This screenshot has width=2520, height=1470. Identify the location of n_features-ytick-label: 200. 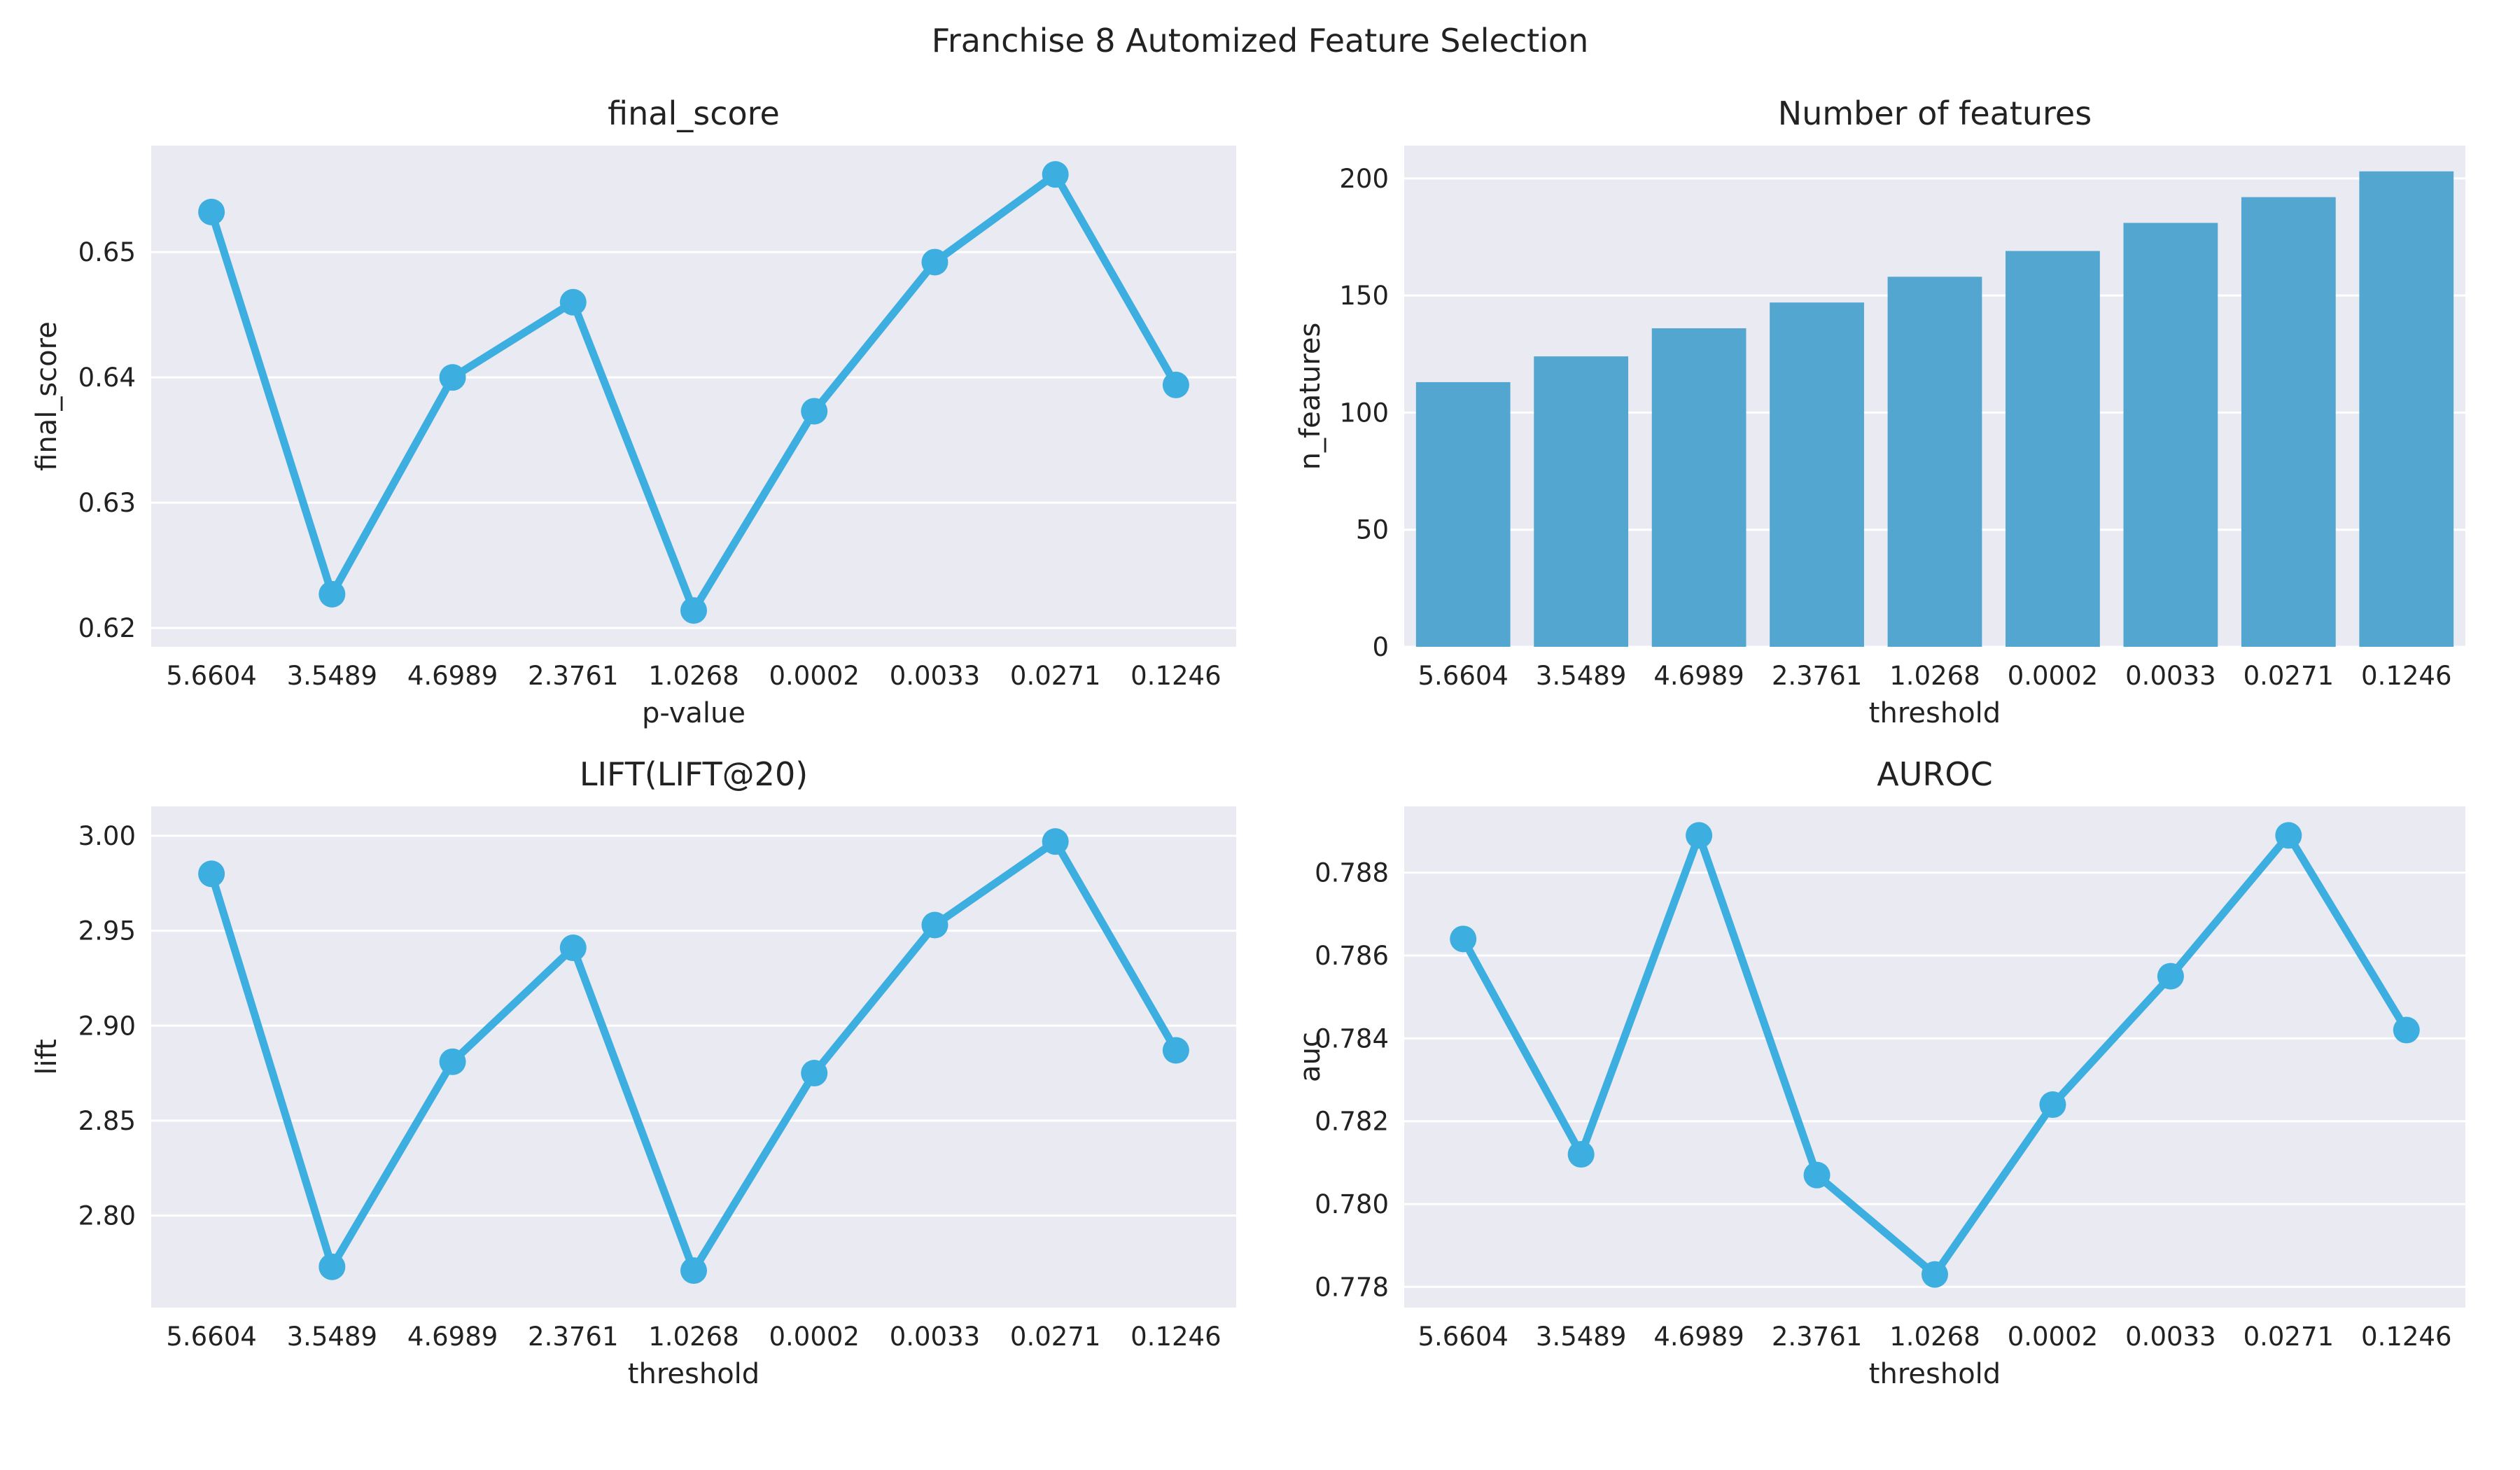
(1364, 179).